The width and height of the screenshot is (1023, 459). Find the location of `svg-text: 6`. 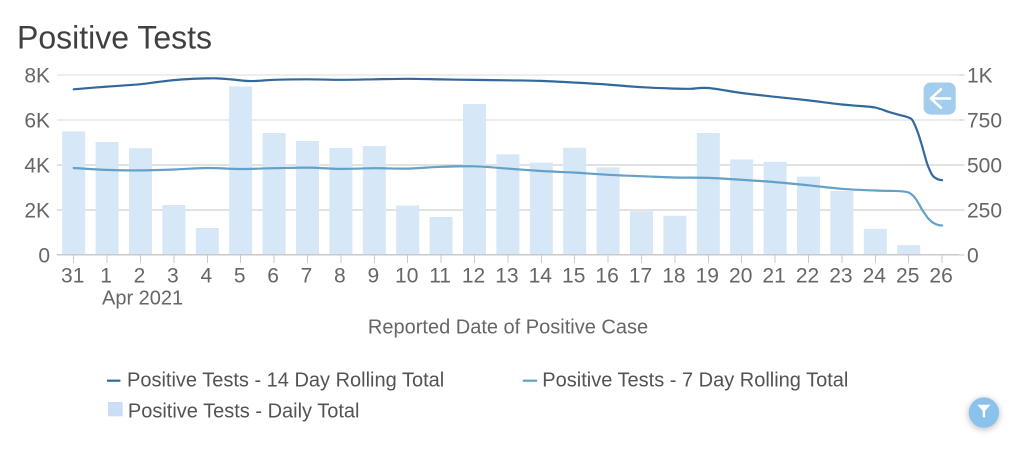

svg-text: 6 is located at coordinates (273, 276).